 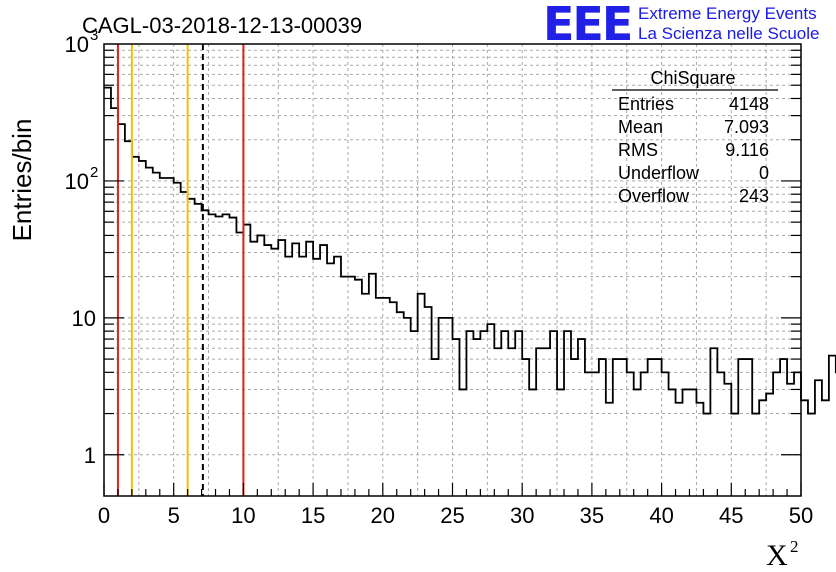 I want to click on x-tick-label: 10, so click(x=243, y=515).